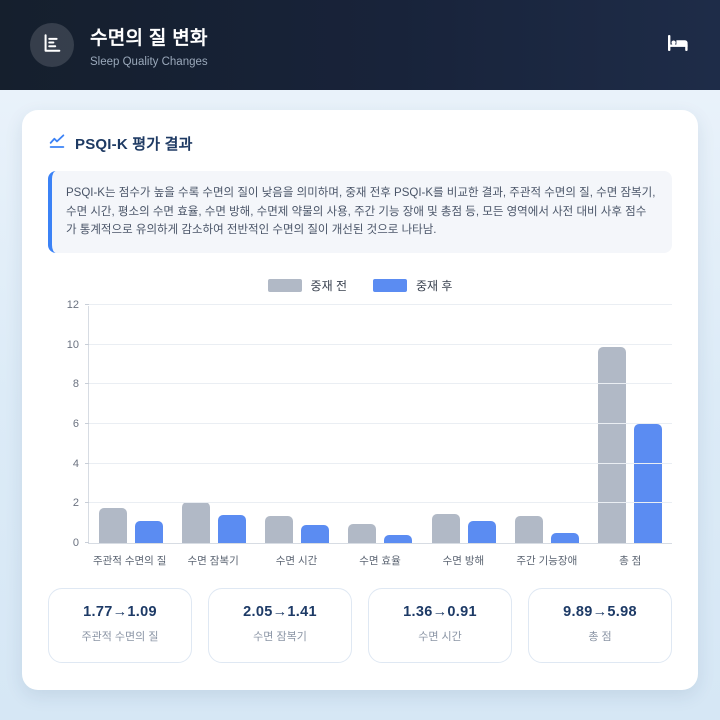  Describe the element at coordinates (75, 542) in the screenshot. I see `y-tick-label: 0` at that location.